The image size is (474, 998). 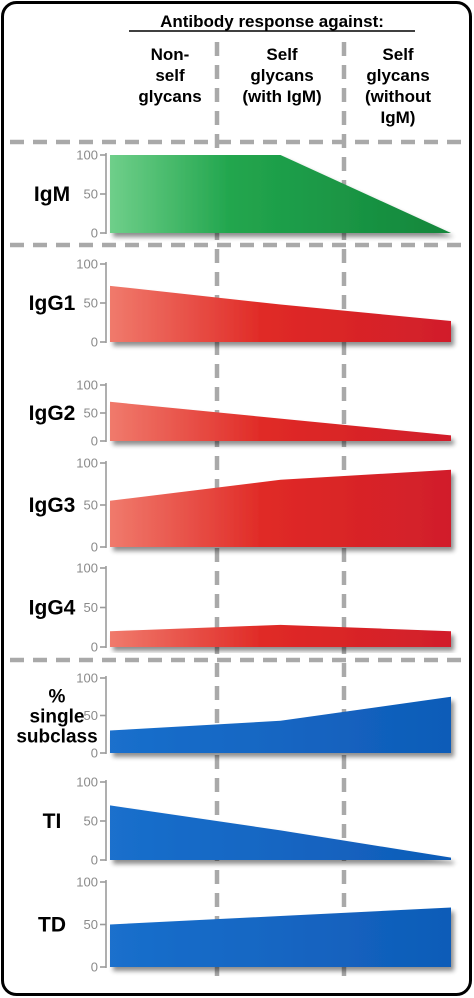 What do you see at coordinates (94, 547) in the screenshot?
I see `y-tick-label-4-1: 0` at bounding box center [94, 547].